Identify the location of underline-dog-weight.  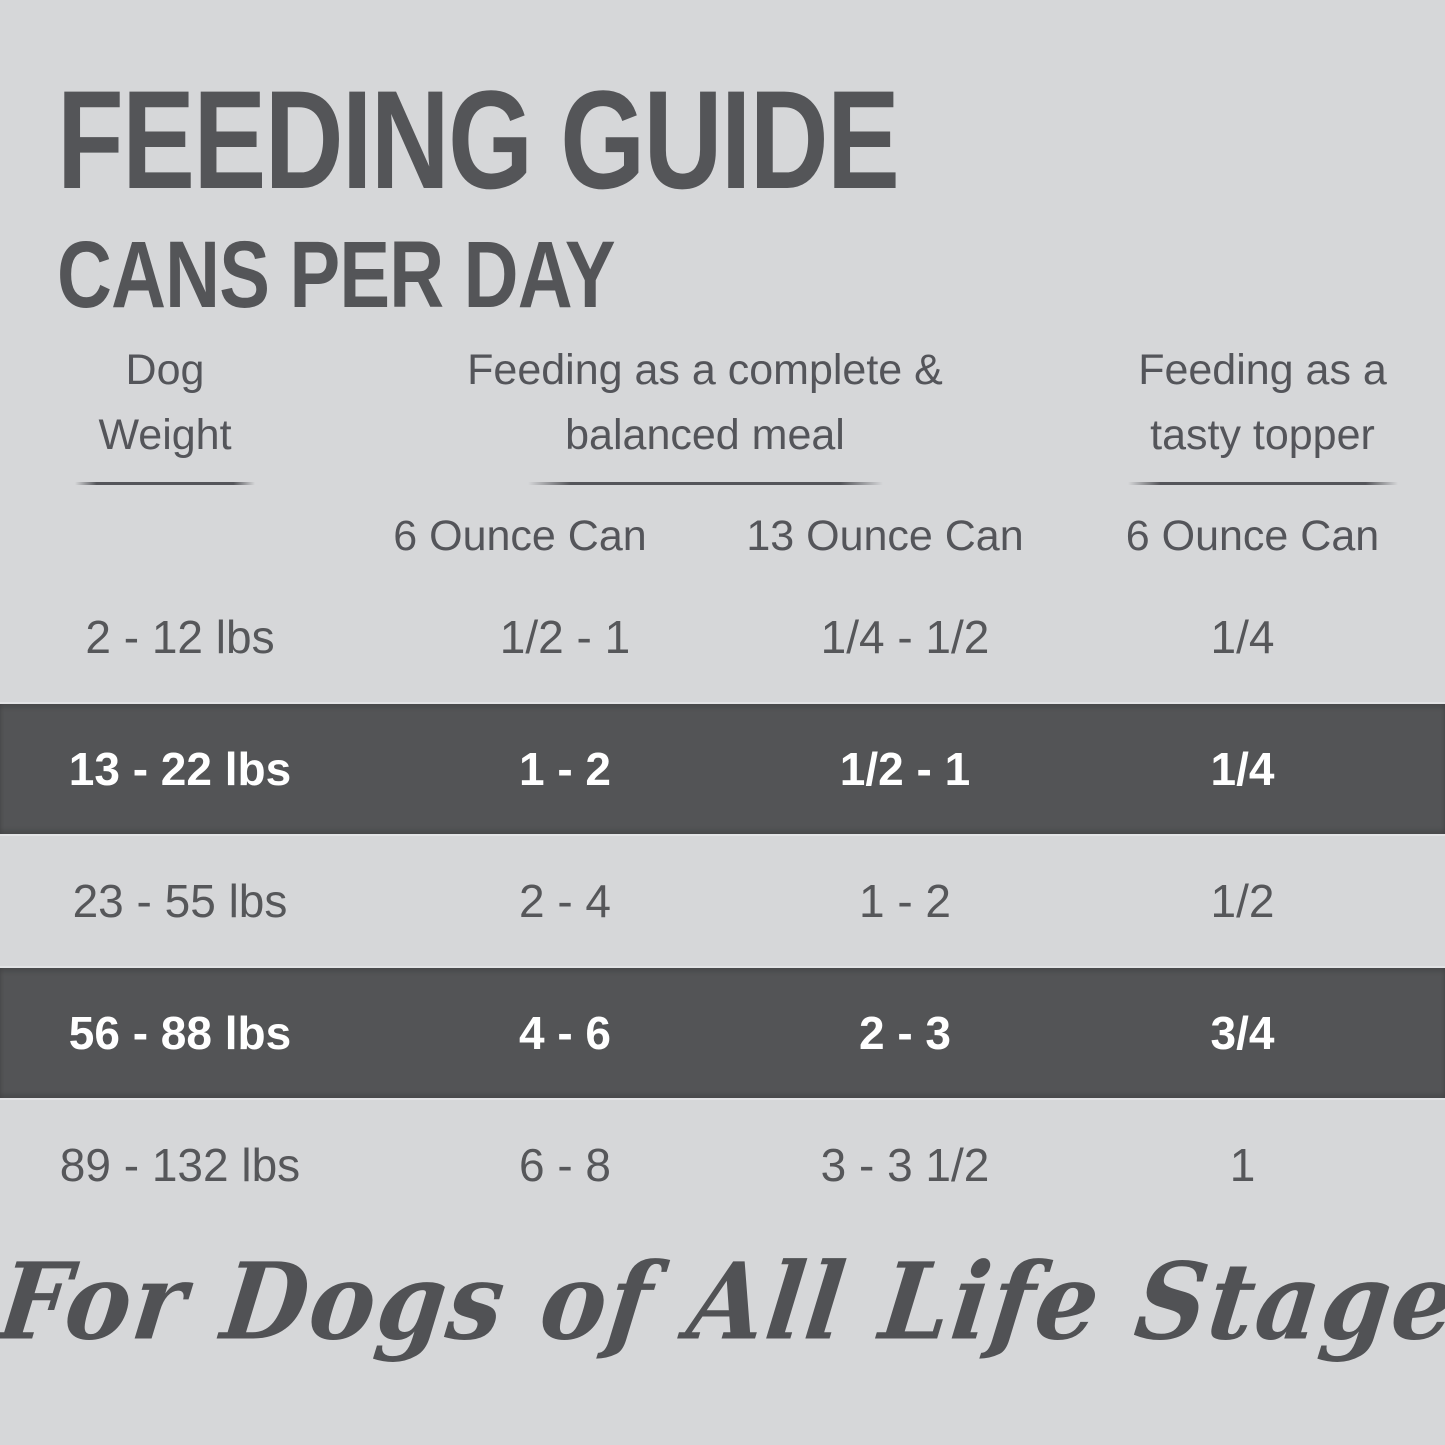
(165, 483).